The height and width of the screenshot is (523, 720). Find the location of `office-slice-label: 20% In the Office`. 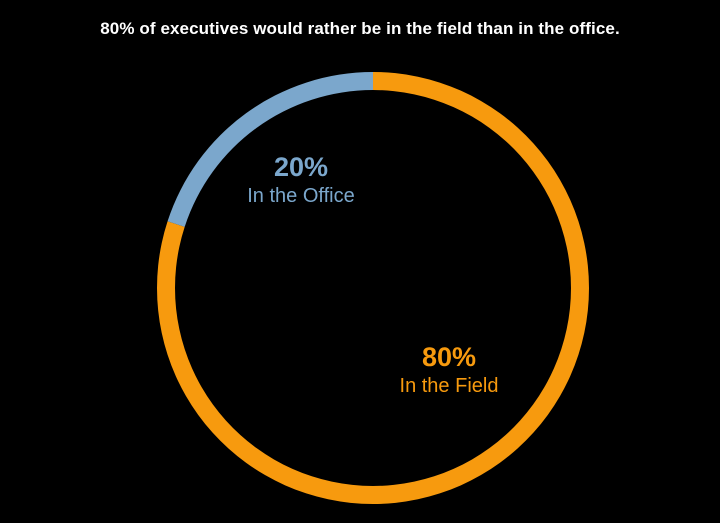

office-slice-label: 20% In the Office is located at coordinates (301, 180).